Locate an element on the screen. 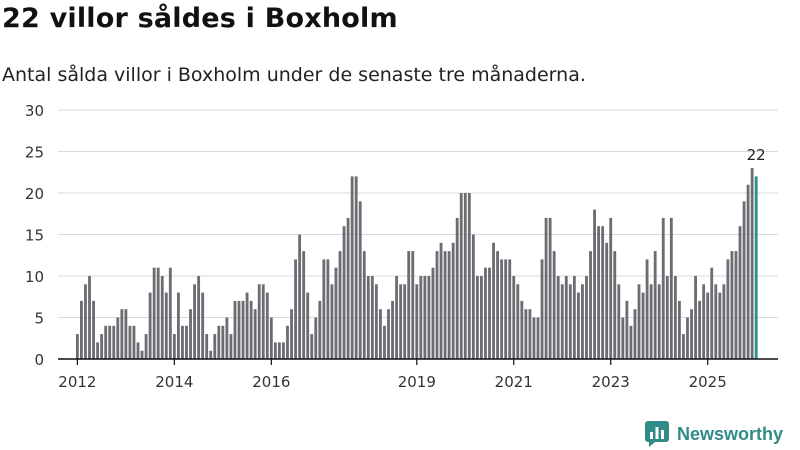  x-tick-label: 2012 is located at coordinates (77, 382).